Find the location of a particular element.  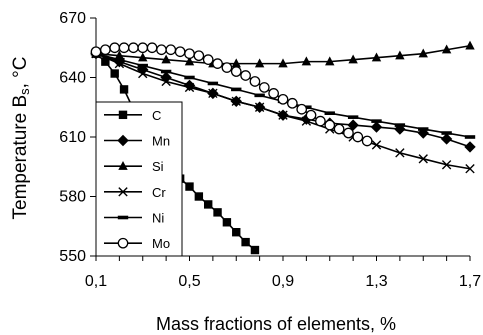

y-tick-label: 670 is located at coordinates (72, 18).